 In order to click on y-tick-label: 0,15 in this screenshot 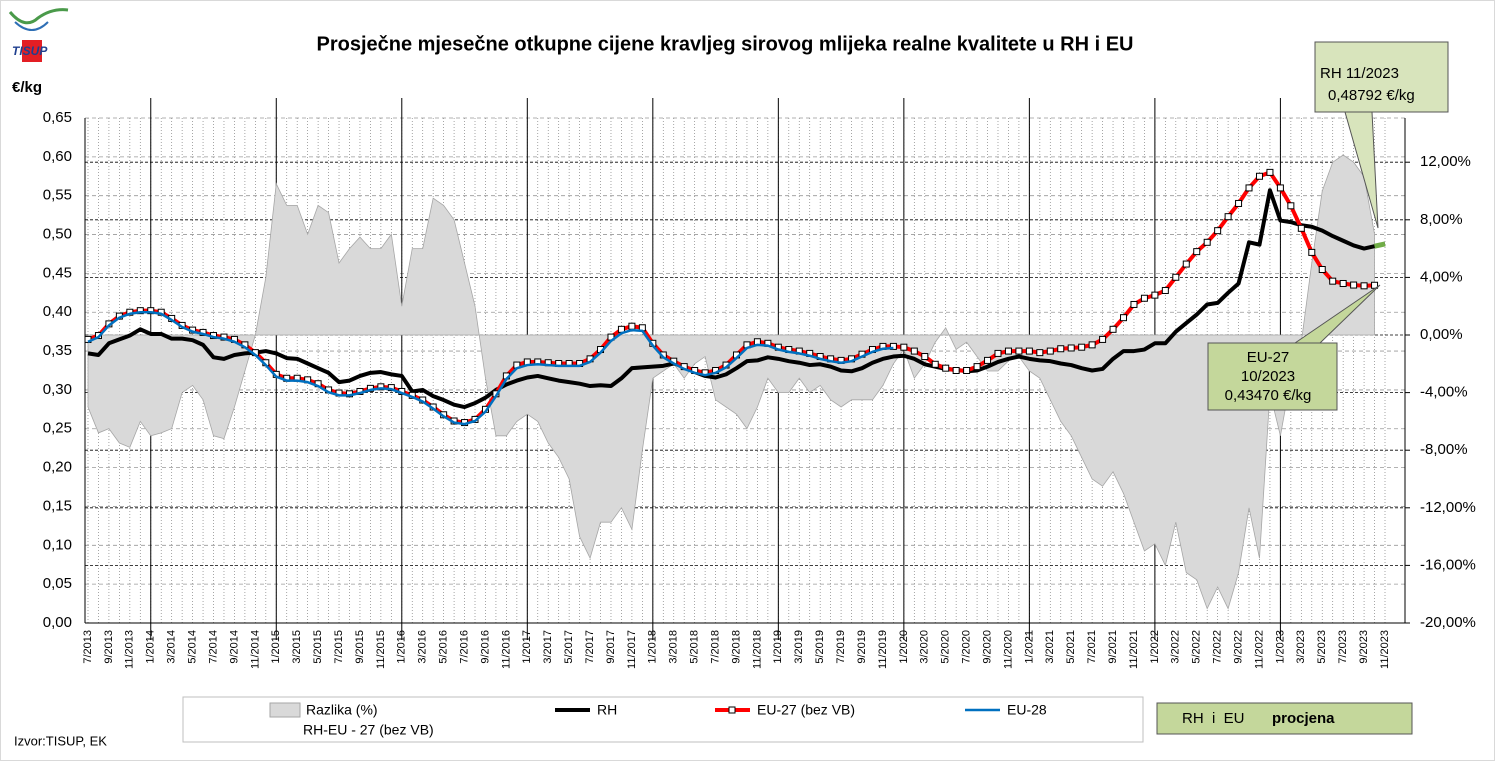, I will do `click(57, 505)`.